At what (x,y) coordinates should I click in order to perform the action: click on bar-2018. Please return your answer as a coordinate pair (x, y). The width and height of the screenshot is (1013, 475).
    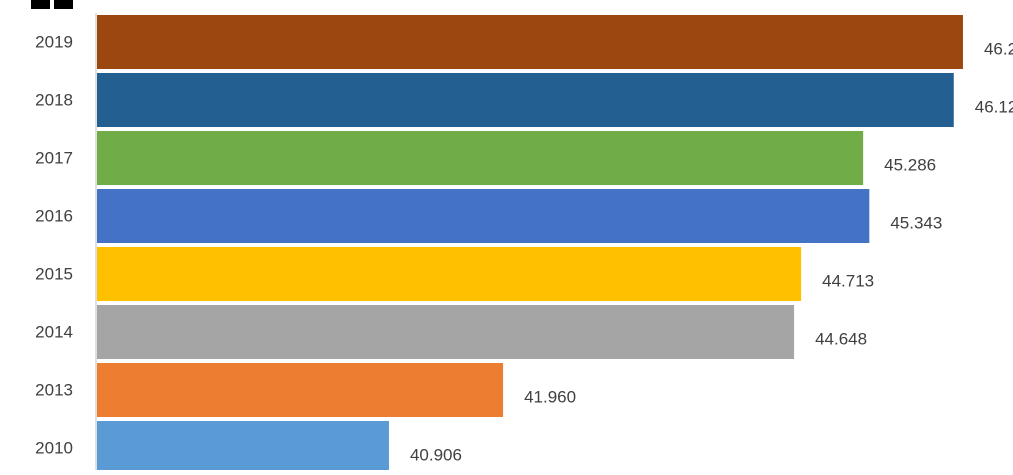
    Looking at the image, I should click on (525, 100).